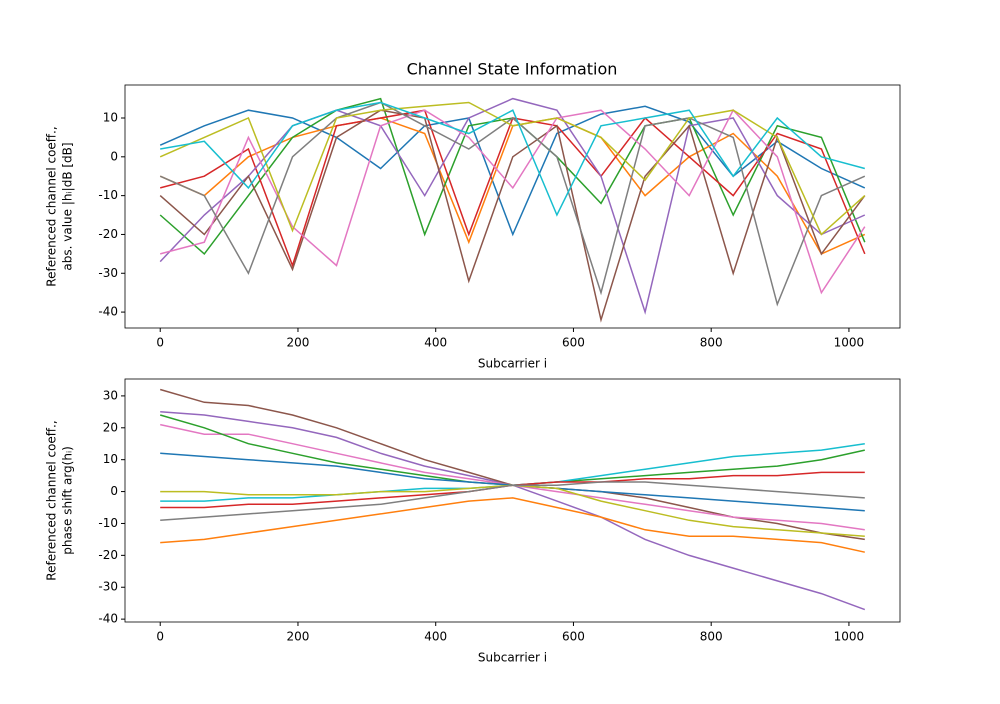 The width and height of the screenshot is (1000, 704). What do you see at coordinates (512, 69) in the screenshot?
I see `chart-title: Channel State Information` at bounding box center [512, 69].